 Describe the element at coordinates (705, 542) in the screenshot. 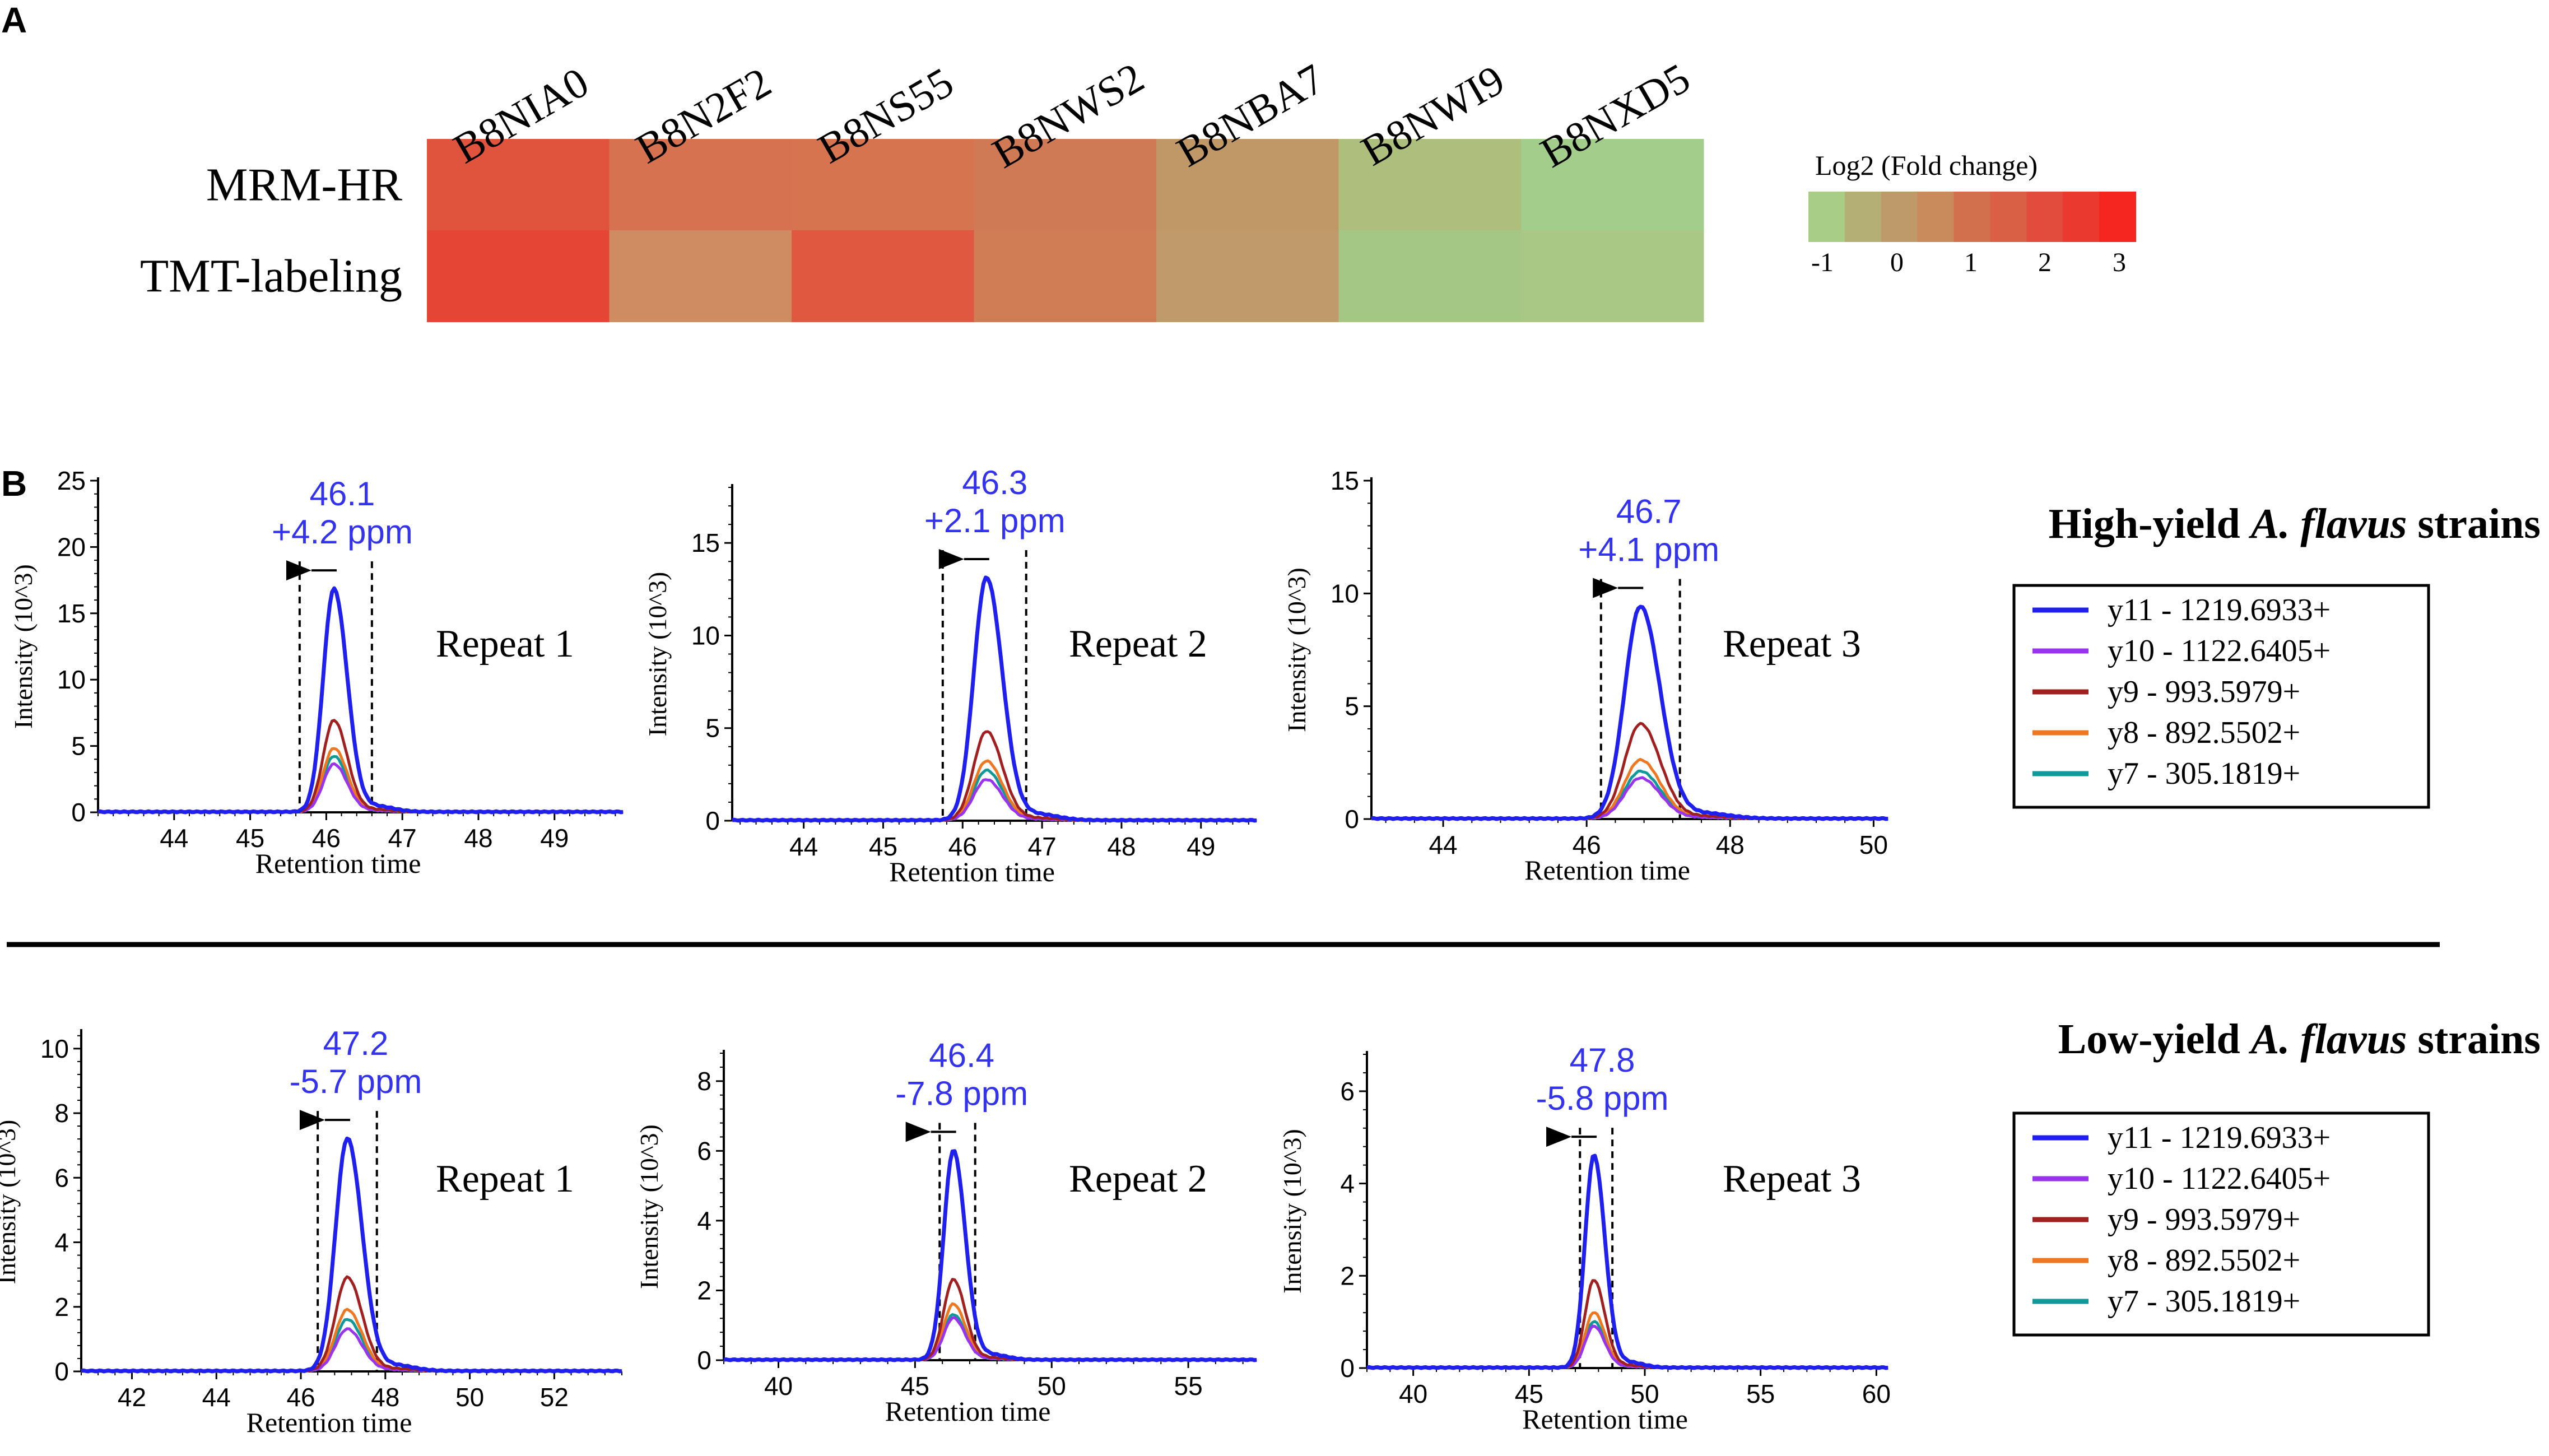

I see `y-tick-label: 15` at that location.